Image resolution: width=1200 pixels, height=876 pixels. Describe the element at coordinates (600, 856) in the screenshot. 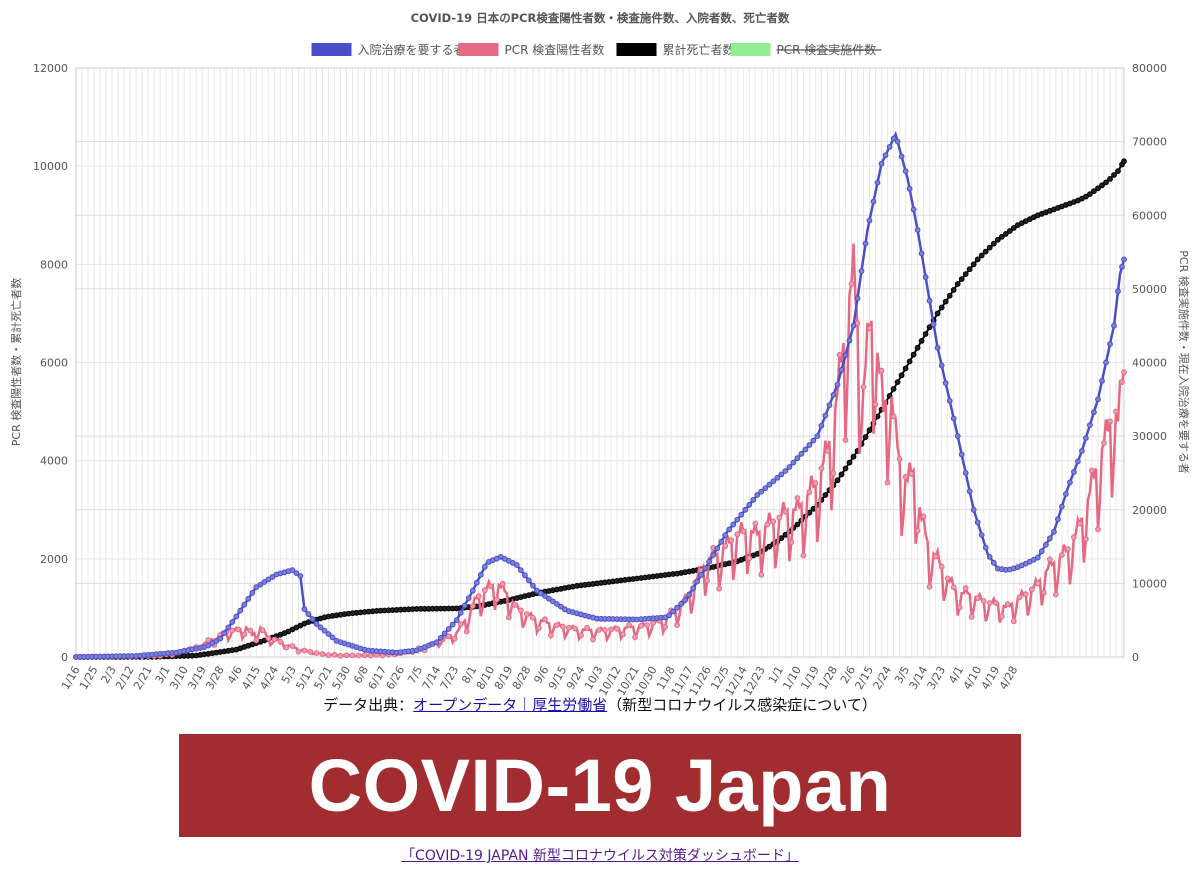

I see `dashboard-link: 「COVID-19 JAPAN 新型コロナウイルス対策ダッシュボード」` at that location.